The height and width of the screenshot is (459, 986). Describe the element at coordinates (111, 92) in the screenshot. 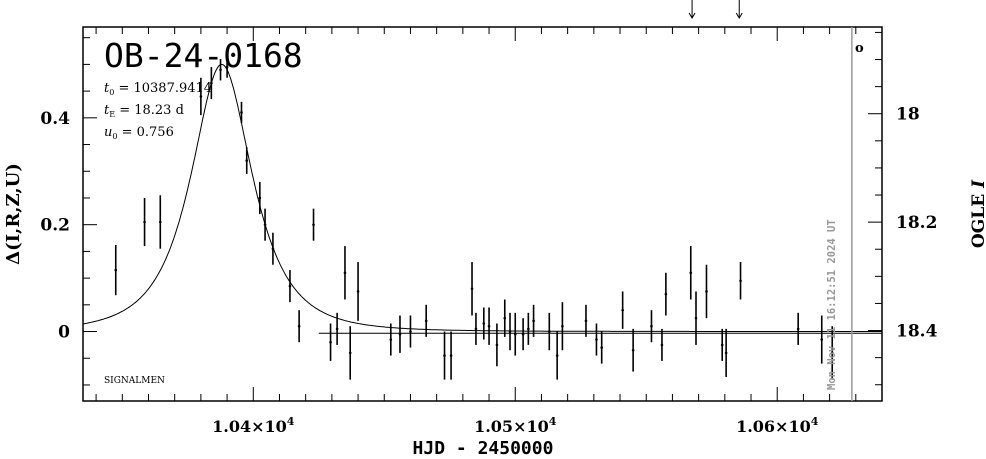

I see `parameter-subscript: 0` at that location.